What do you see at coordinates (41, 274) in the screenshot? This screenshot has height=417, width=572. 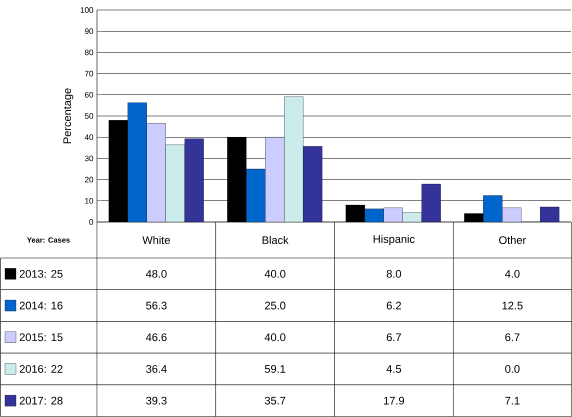 I see `legend-label: 2013: 25` at bounding box center [41, 274].